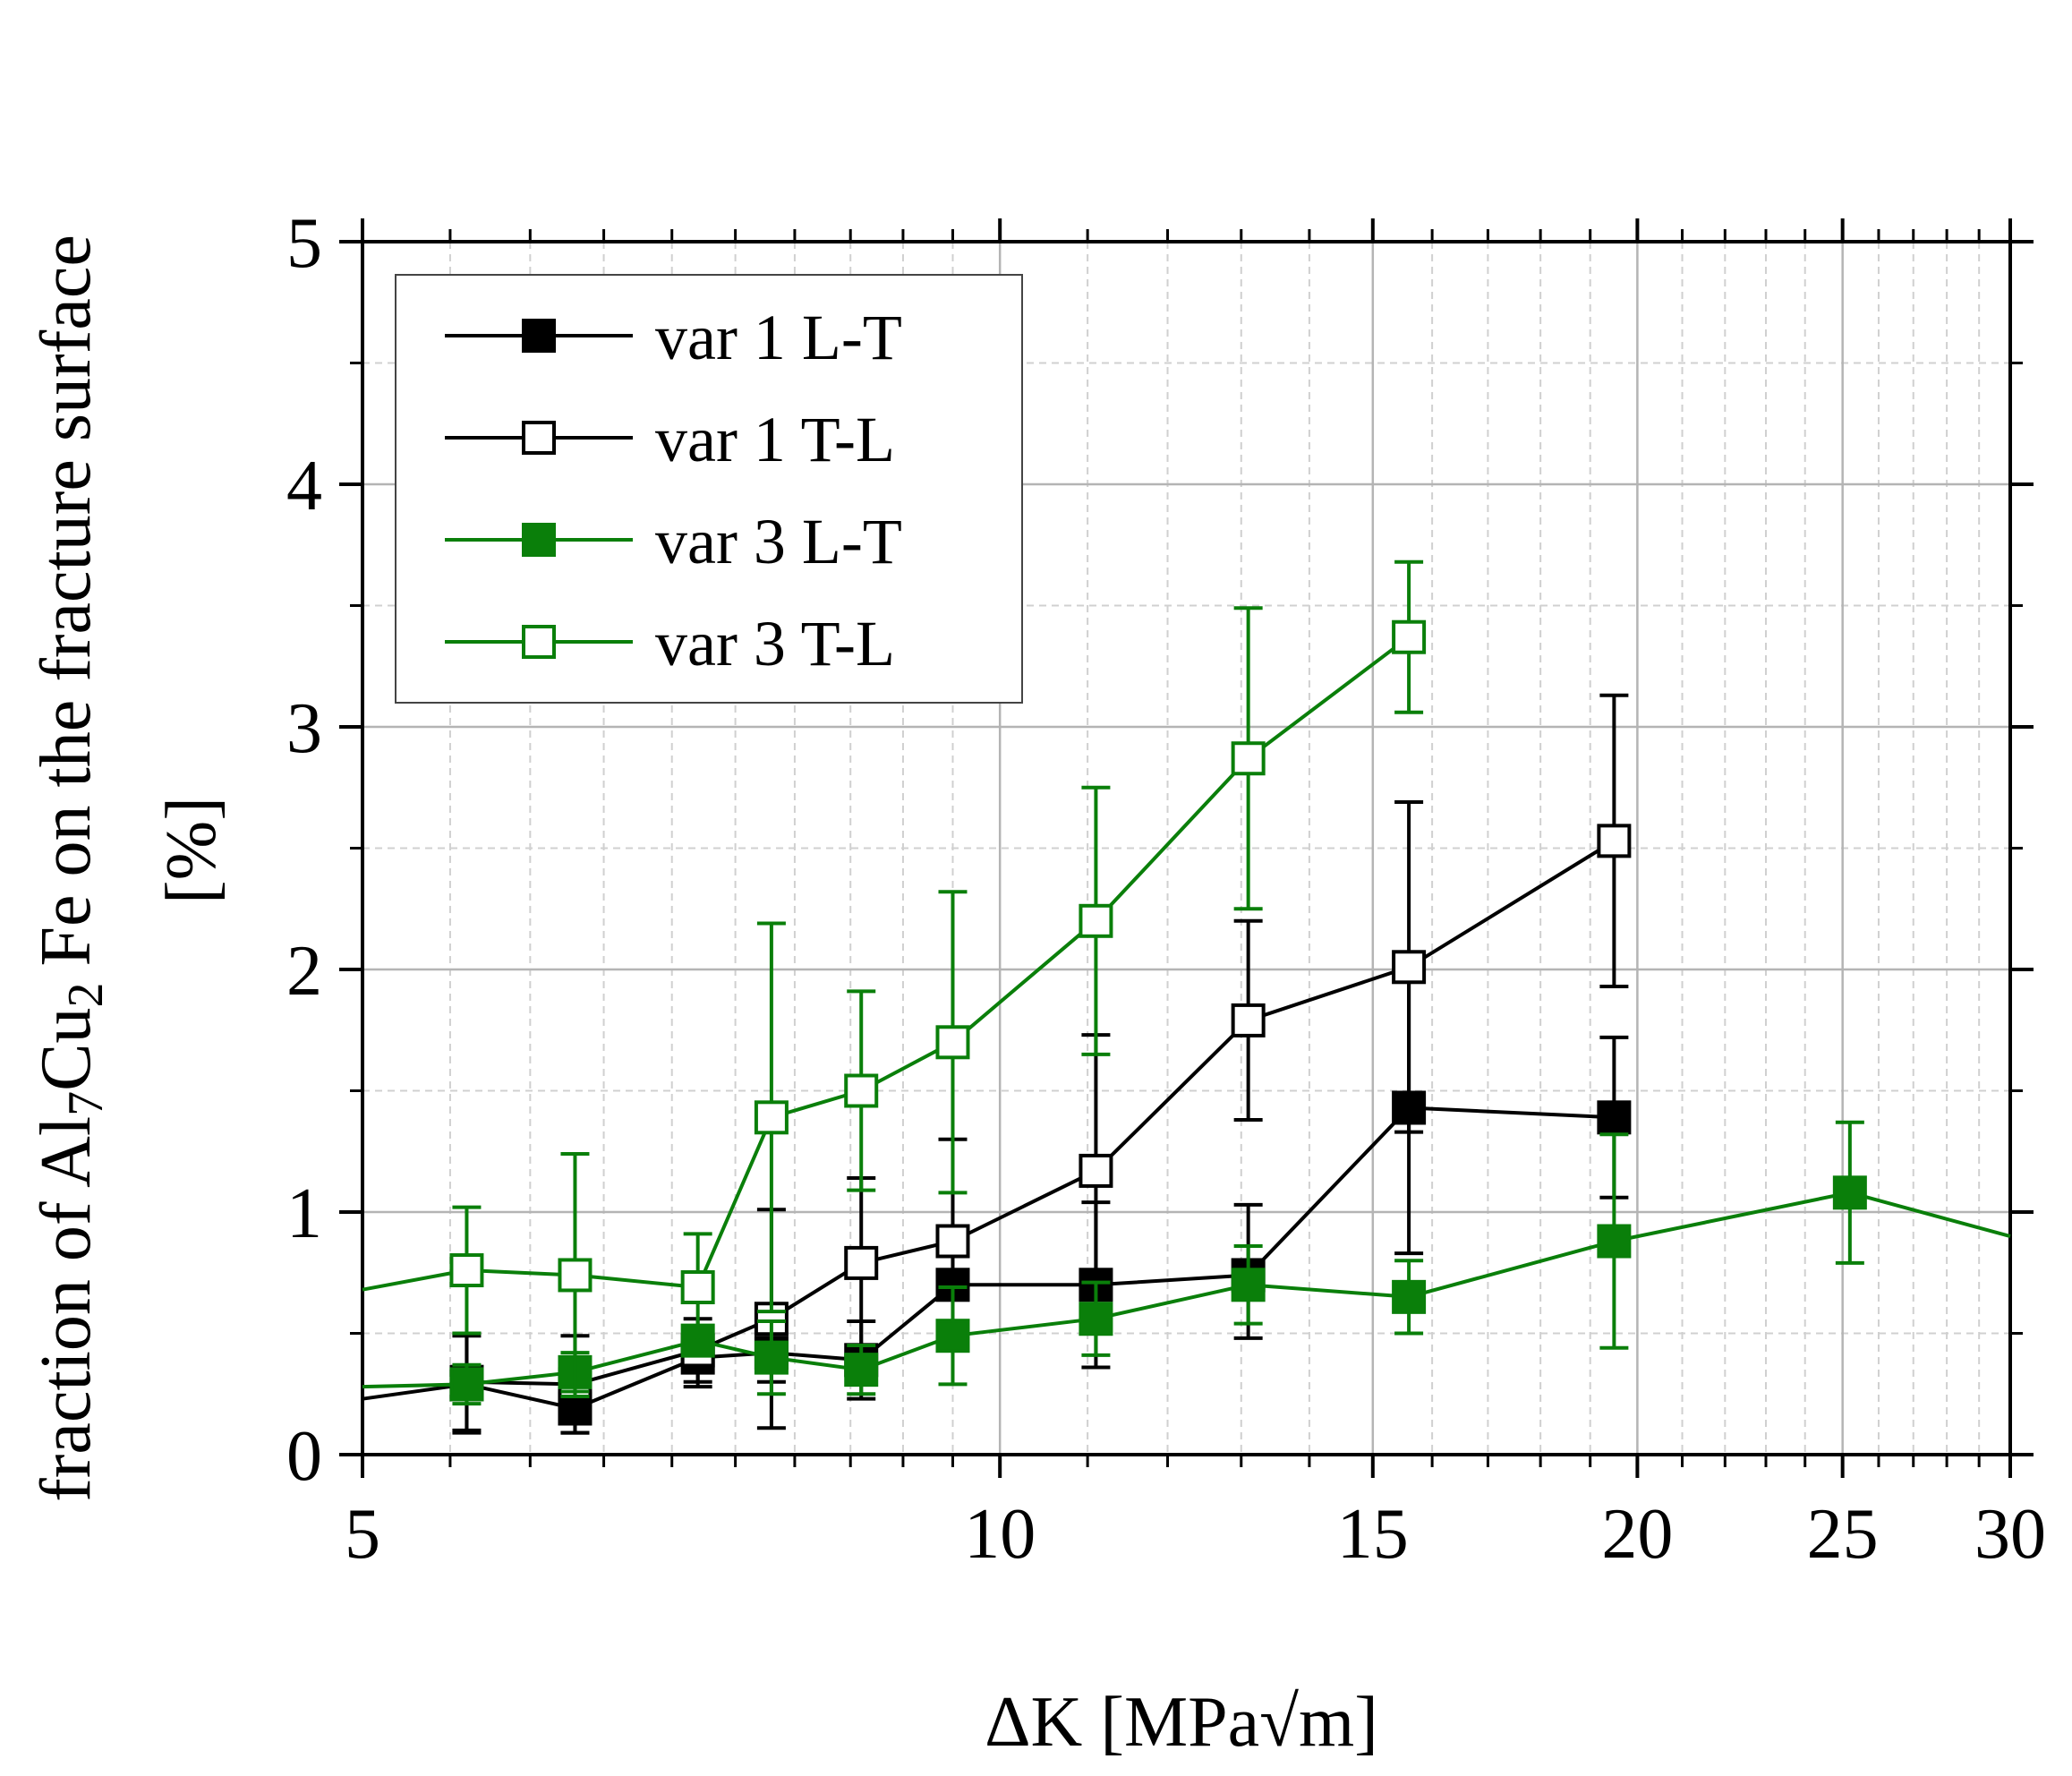 This screenshot has height=1776, width=2072. Describe the element at coordinates (66, 600) in the screenshot. I see `y-axis-title-suffix: Fe on the fracture surface` at that location.